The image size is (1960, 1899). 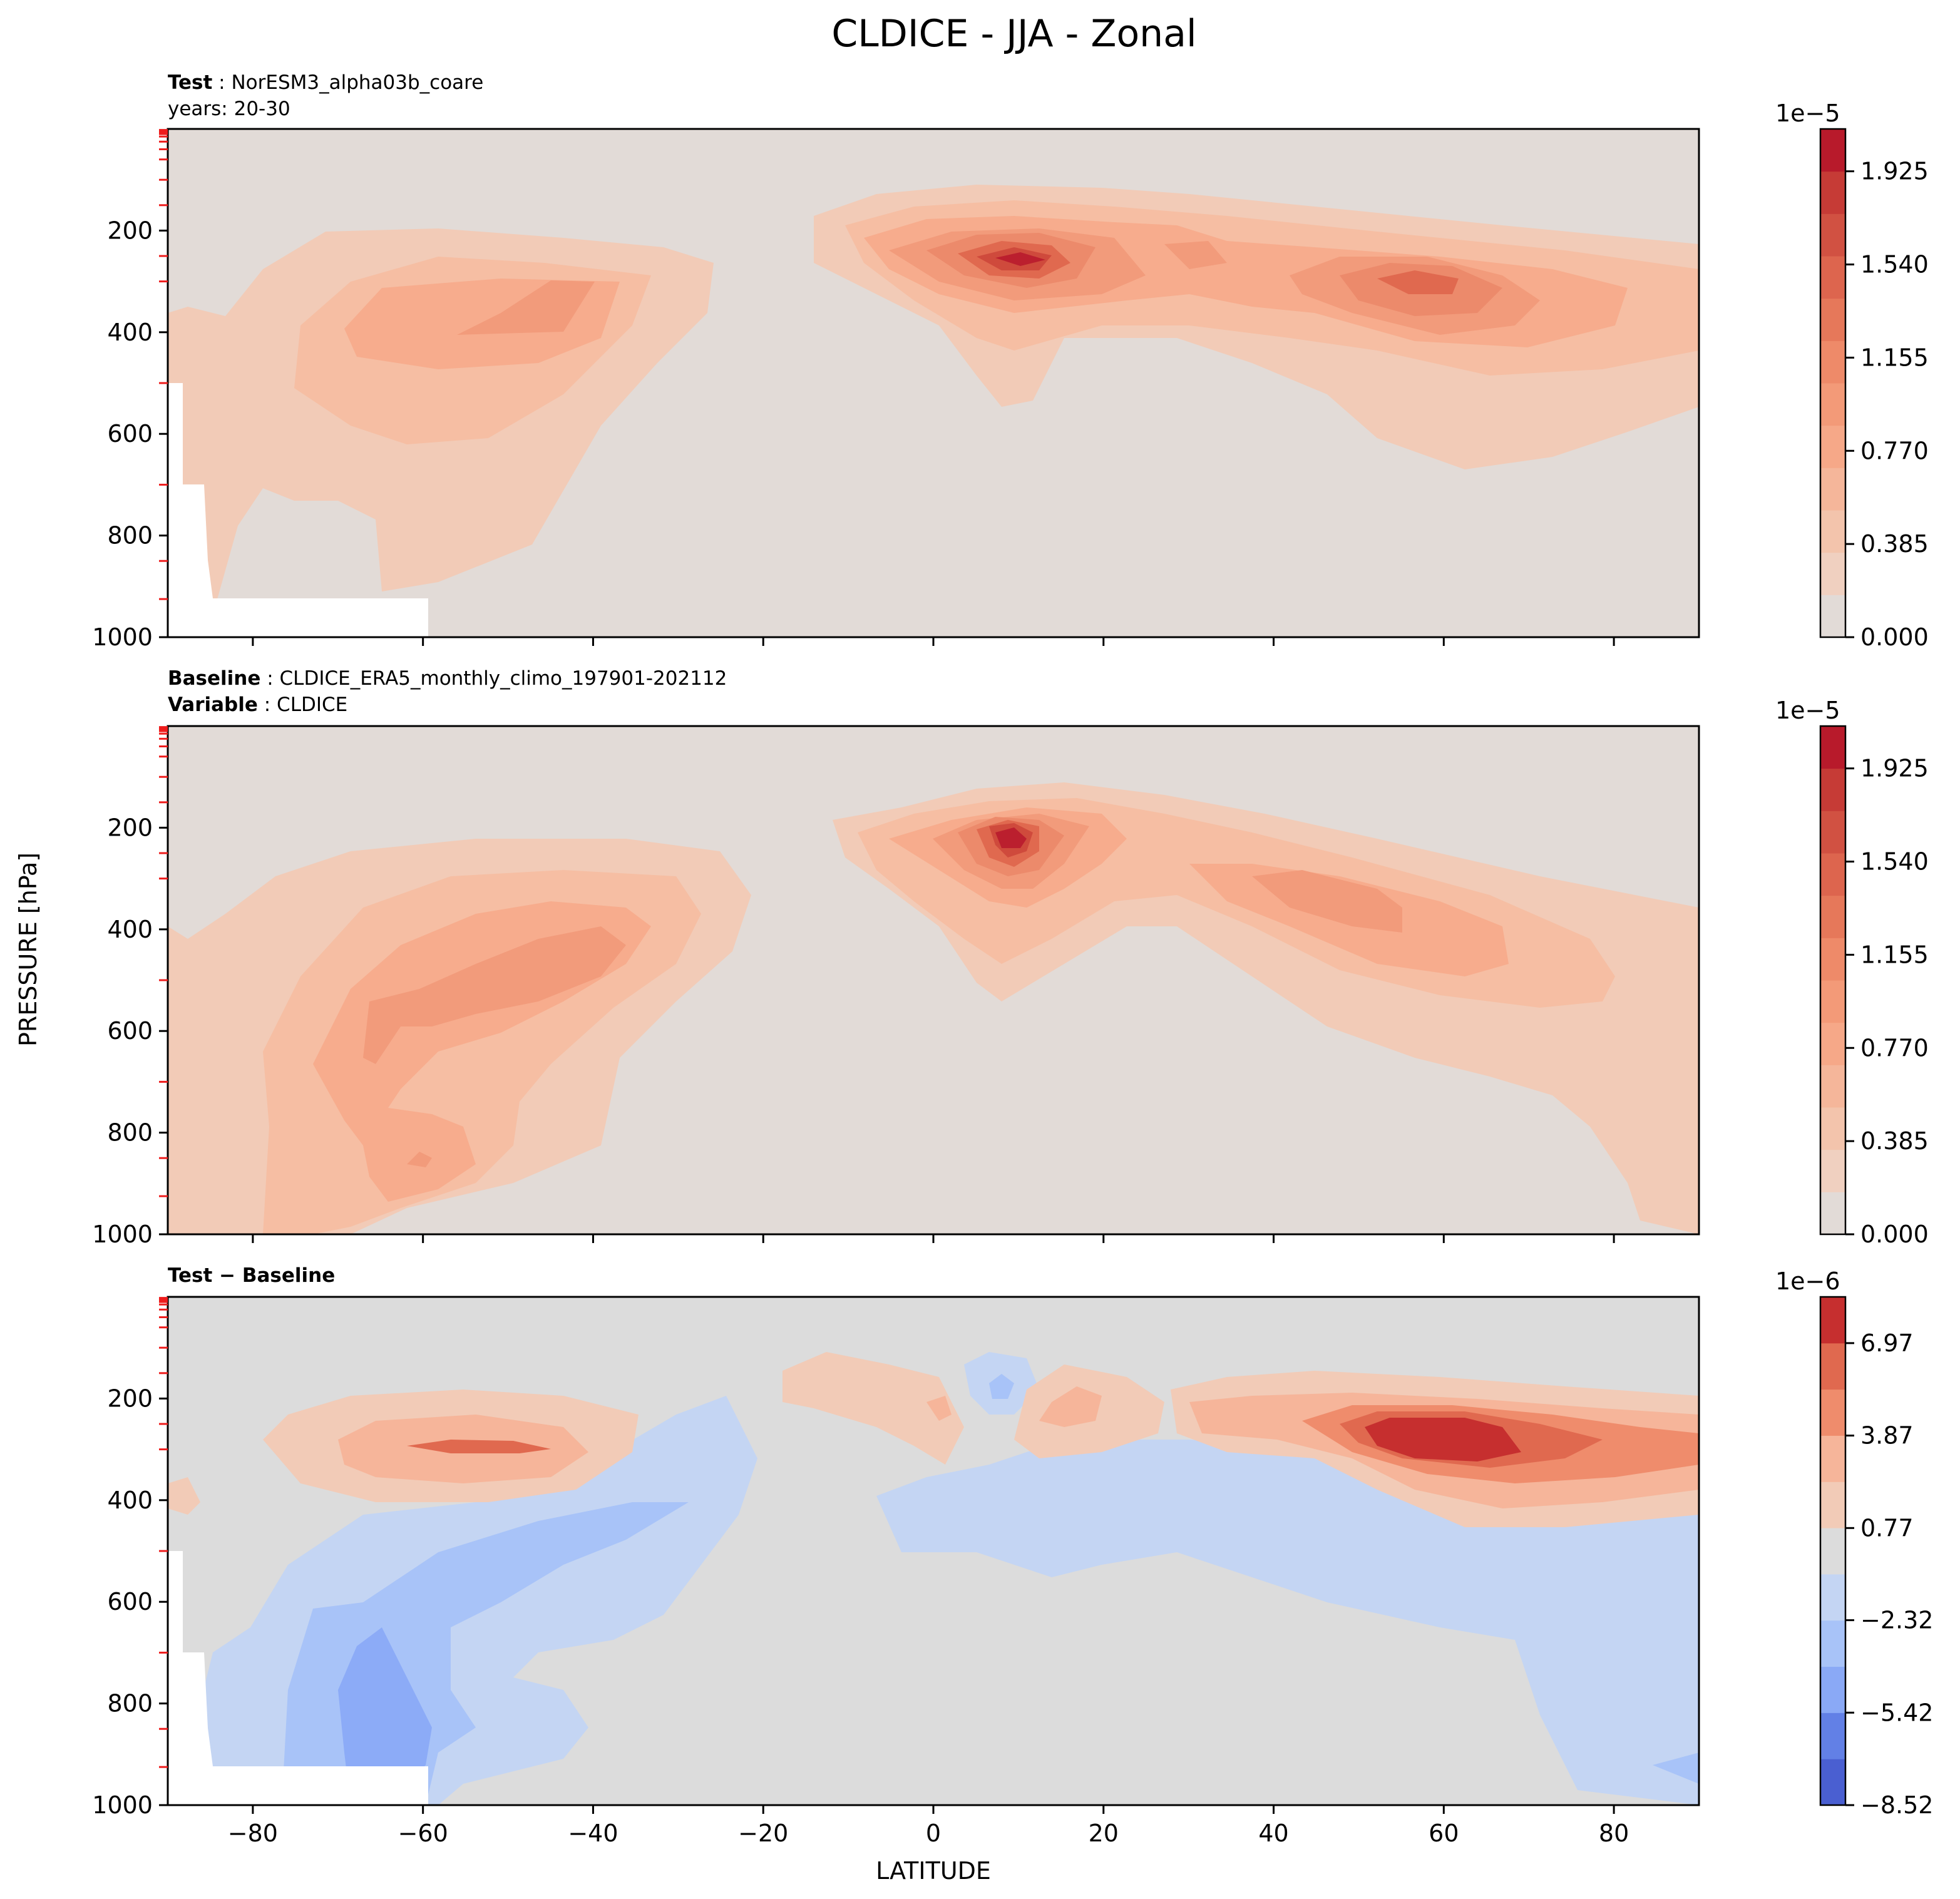 What do you see at coordinates (1894, 171) in the screenshot?
I see `colorbar-tick-label: 1.925` at bounding box center [1894, 171].